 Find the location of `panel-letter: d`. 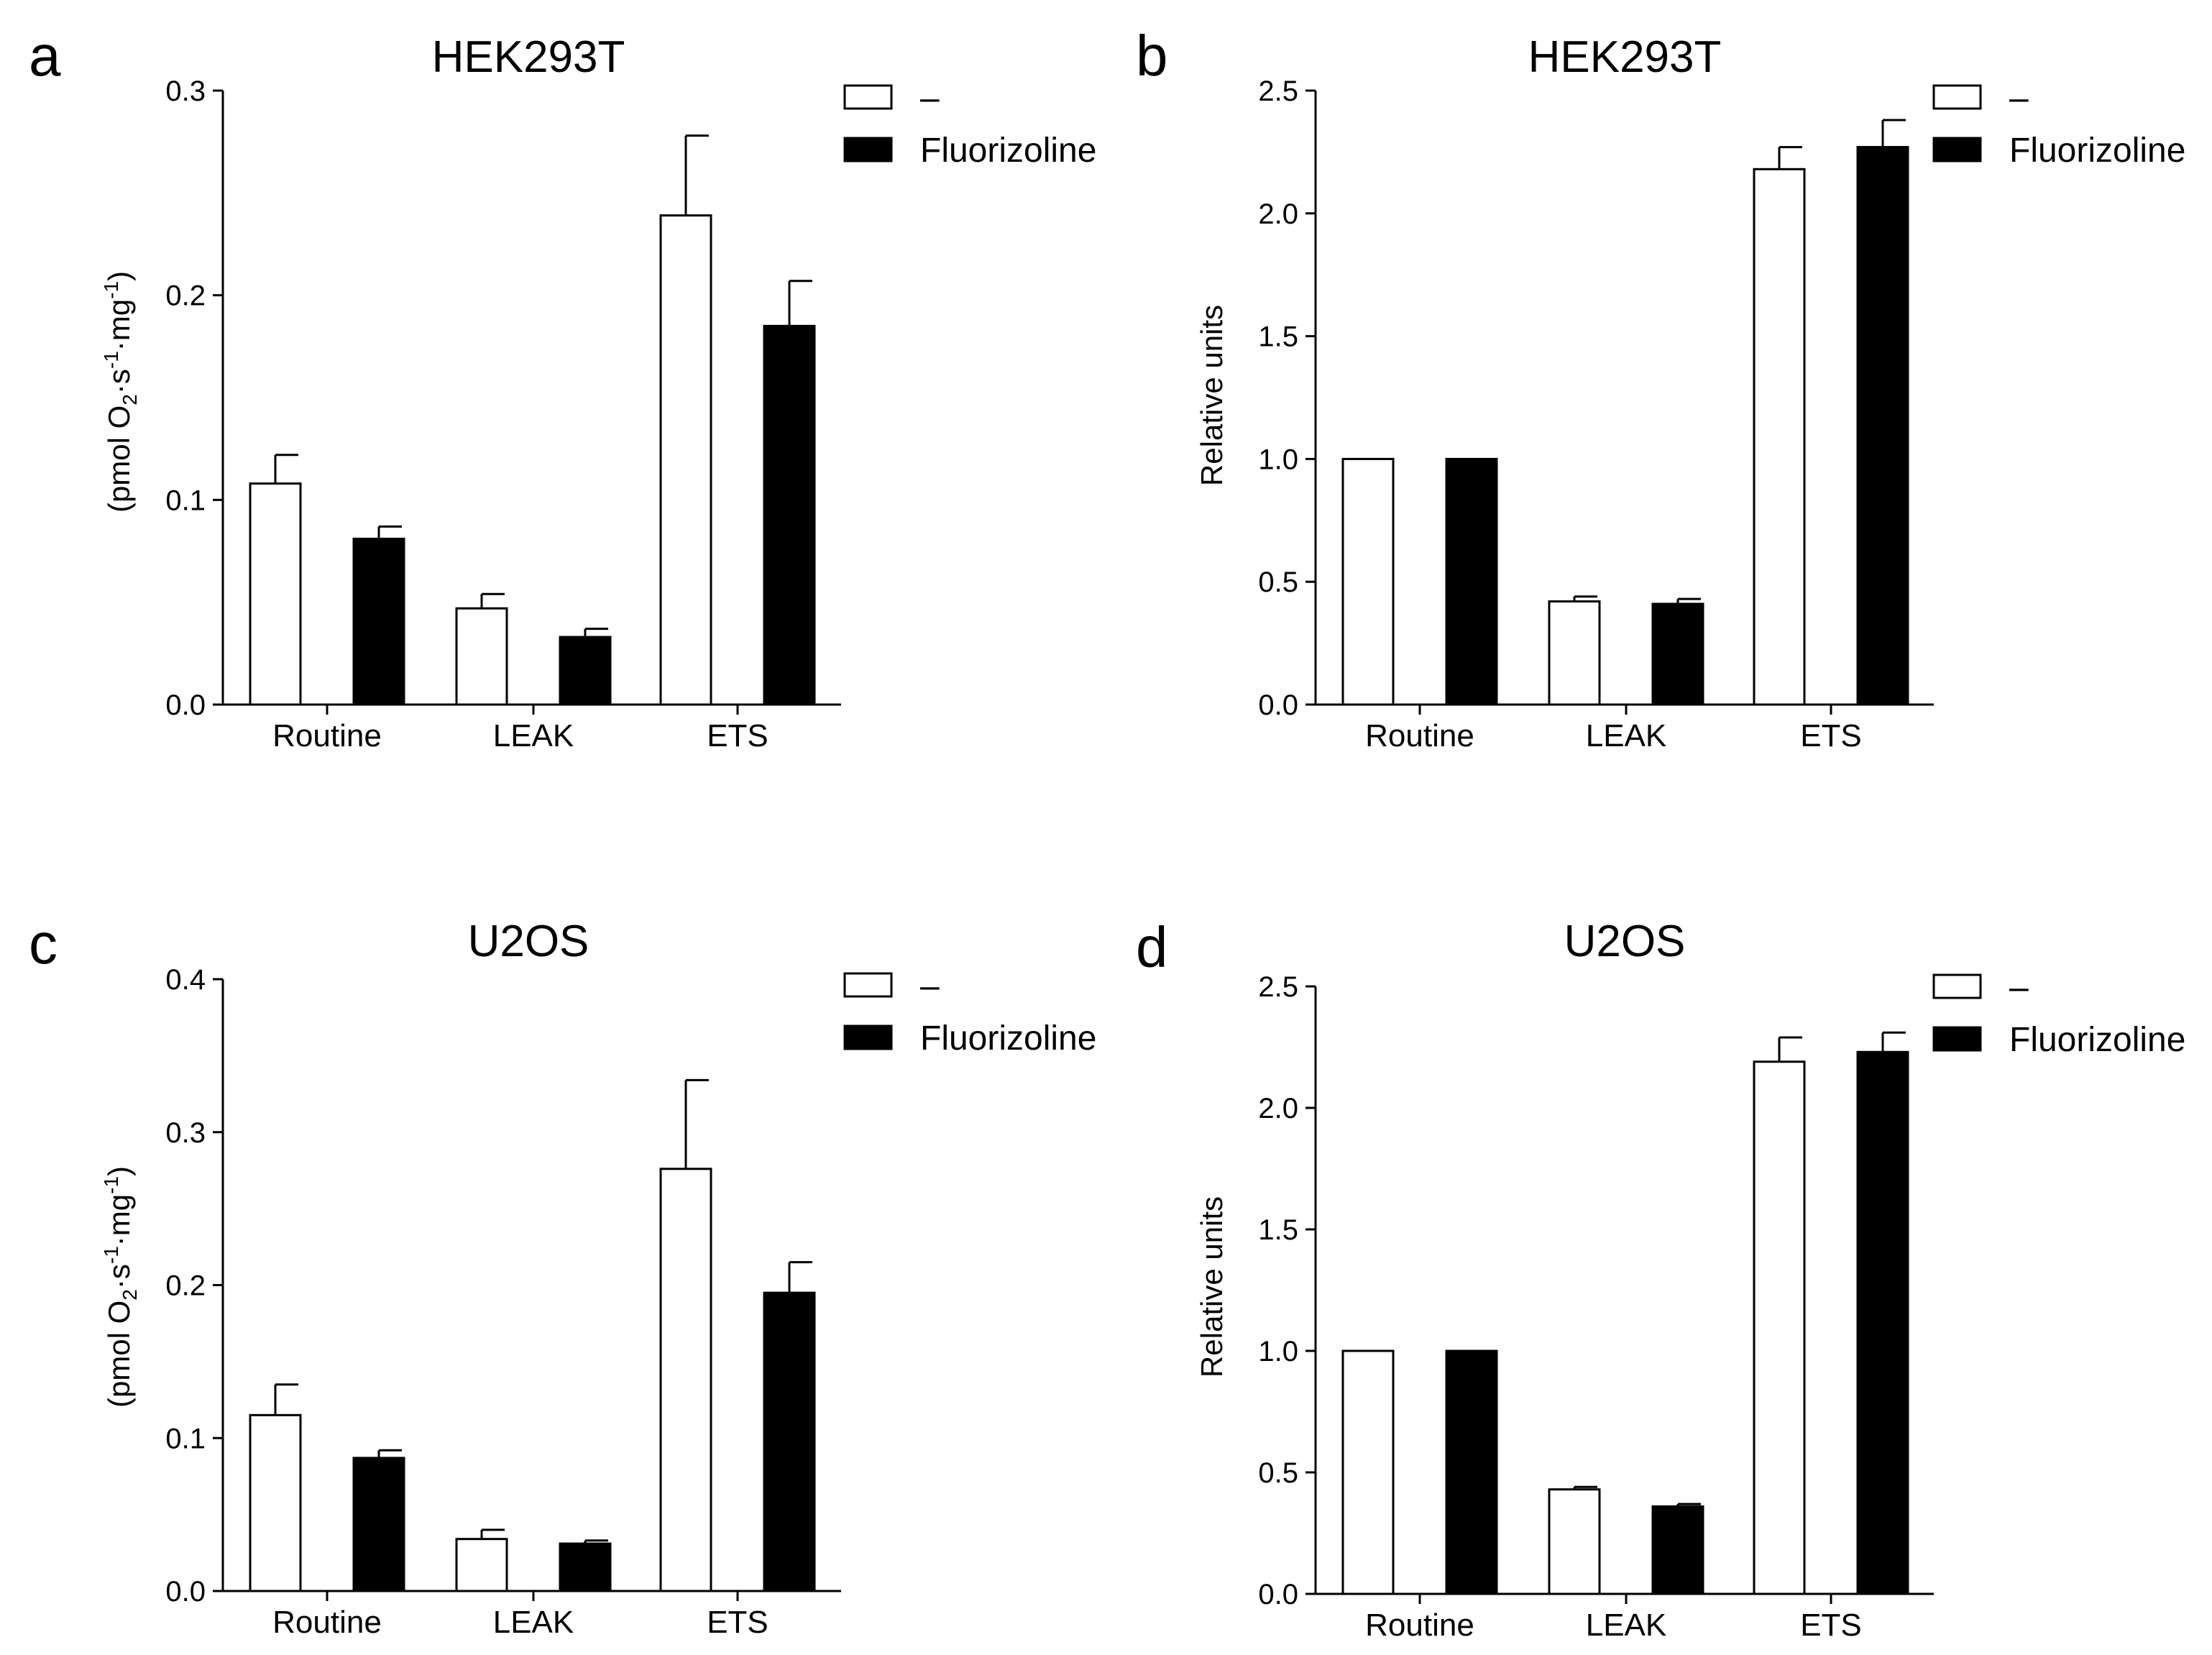

panel-letter: d is located at coordinates (1152, 947).